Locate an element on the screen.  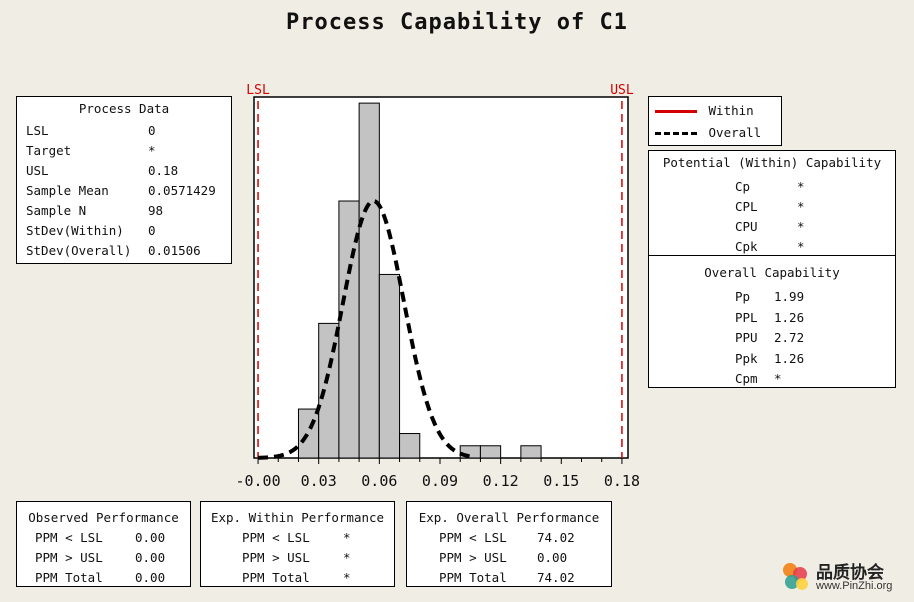
exp-overall-label: PPM < LSL is located at coordinates (473, 537).